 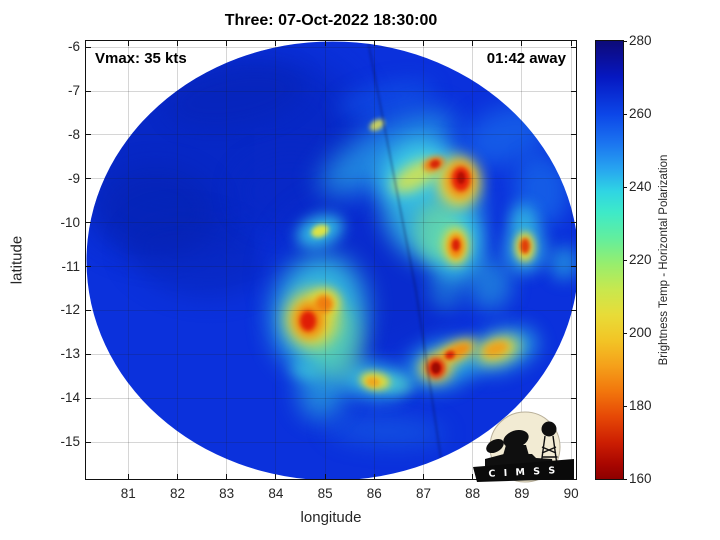 I want to click on satellite-dish-left-icon, so click(x=495, y=446).